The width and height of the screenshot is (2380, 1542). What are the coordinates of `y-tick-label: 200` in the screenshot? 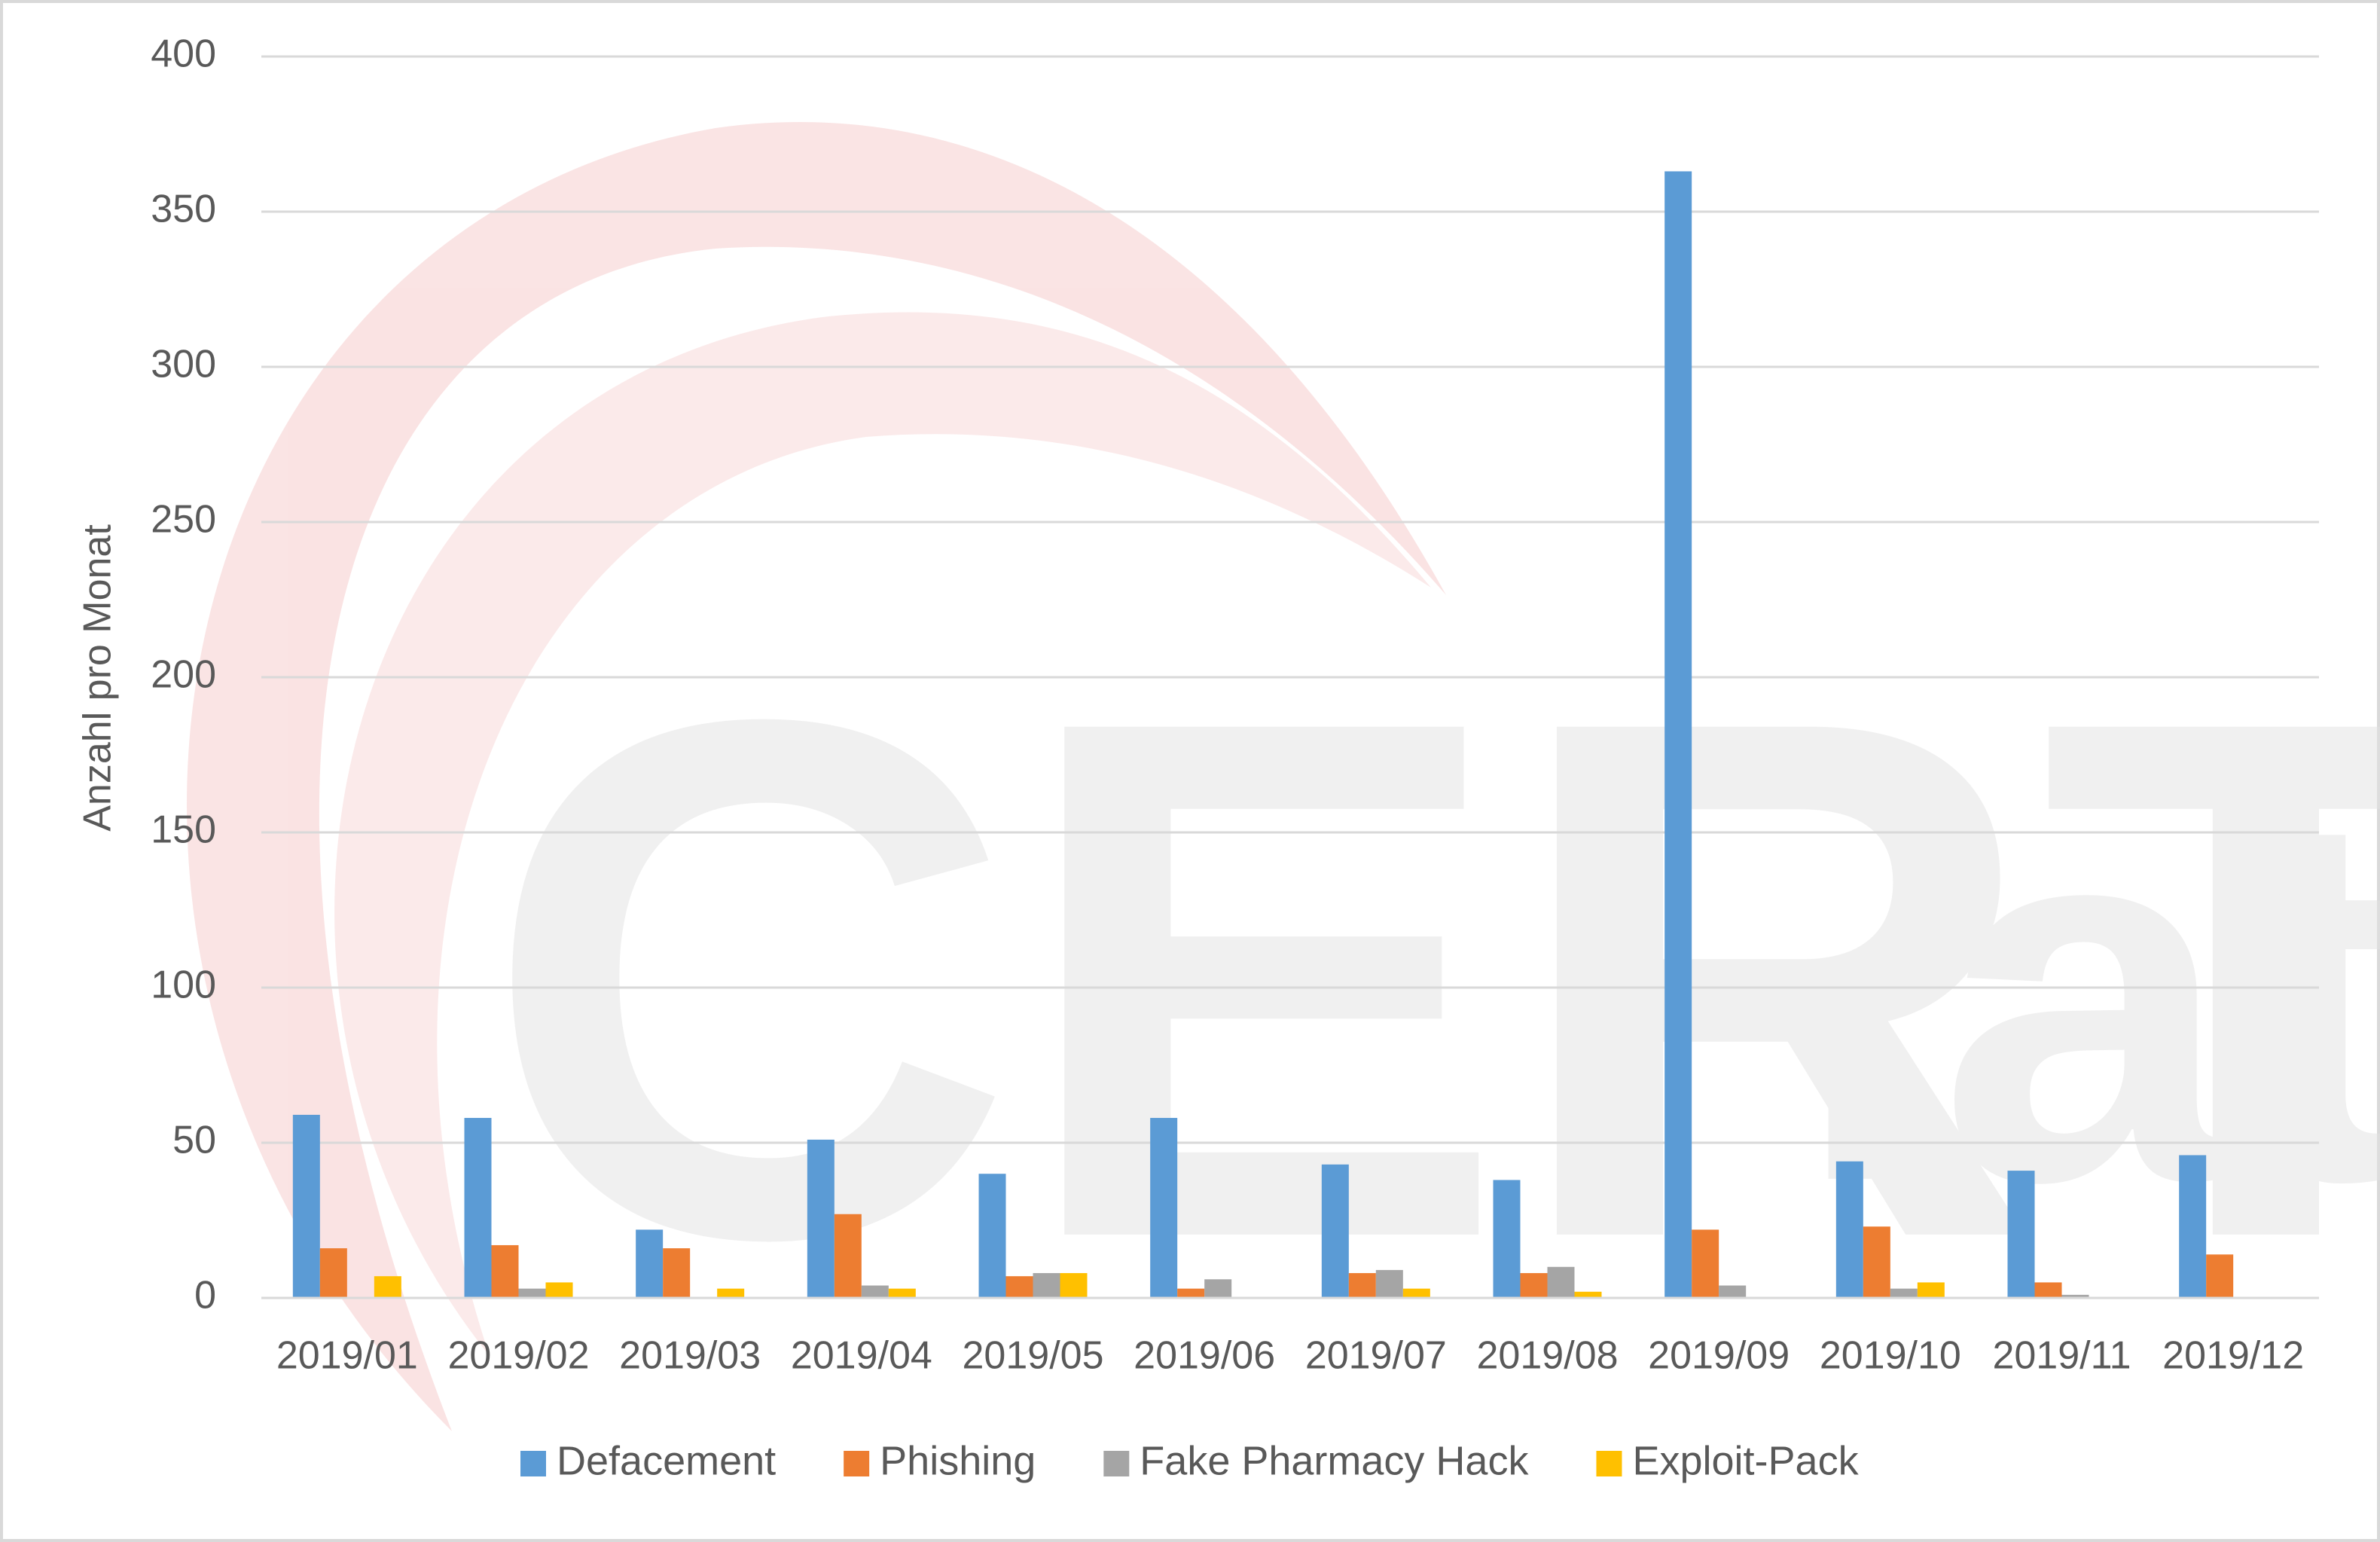 It's located at (183, 675).